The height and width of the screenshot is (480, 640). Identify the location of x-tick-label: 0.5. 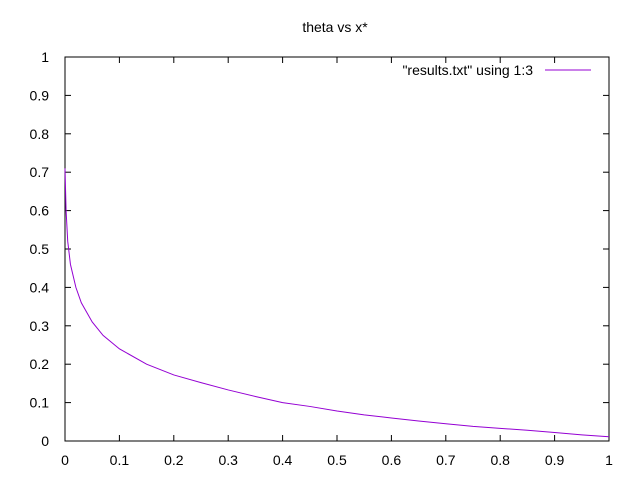
(337, 460).